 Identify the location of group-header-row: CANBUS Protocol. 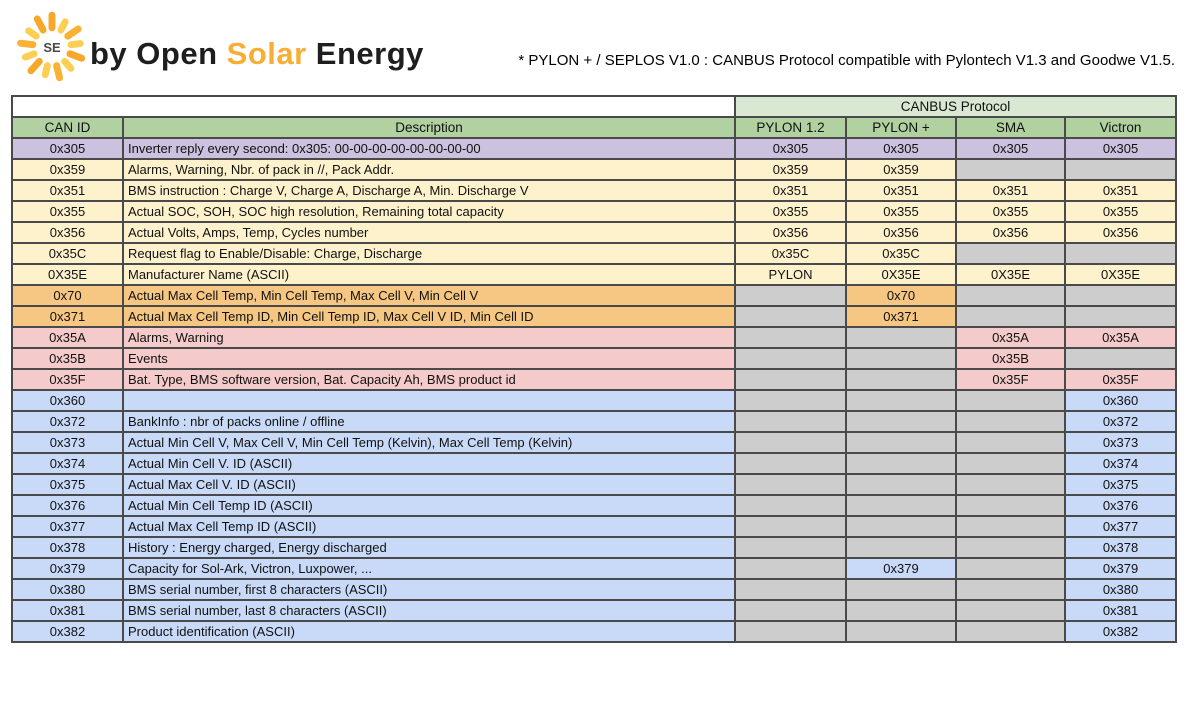
(594, 106).